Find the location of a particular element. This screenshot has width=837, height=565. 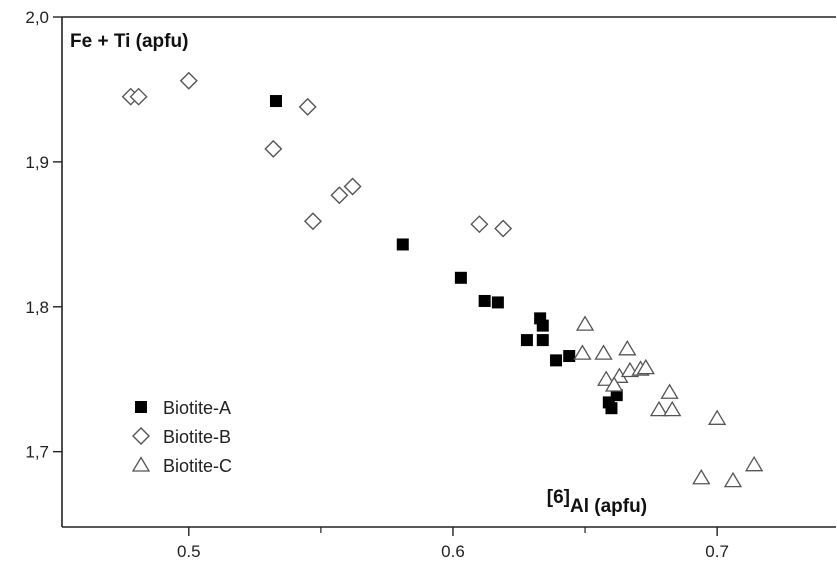

x-tick-label: 0.7 is located at coordinates (717, 551).